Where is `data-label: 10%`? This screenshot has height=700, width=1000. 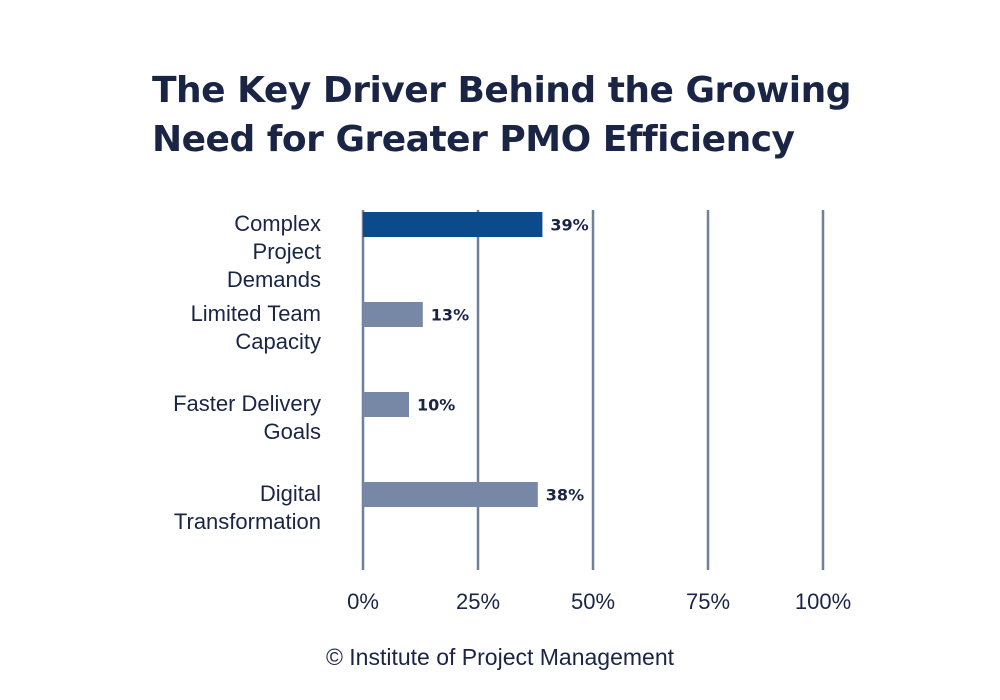
data-label: 10% is located at coordinates (436, 405).